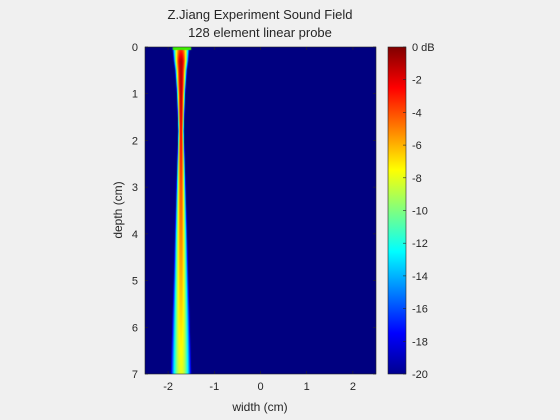 This screenshot has height=420, width=560. Describe the element at coordinates (353, 387) in the screenshot. I see `x-tick-label: 2` at that location.